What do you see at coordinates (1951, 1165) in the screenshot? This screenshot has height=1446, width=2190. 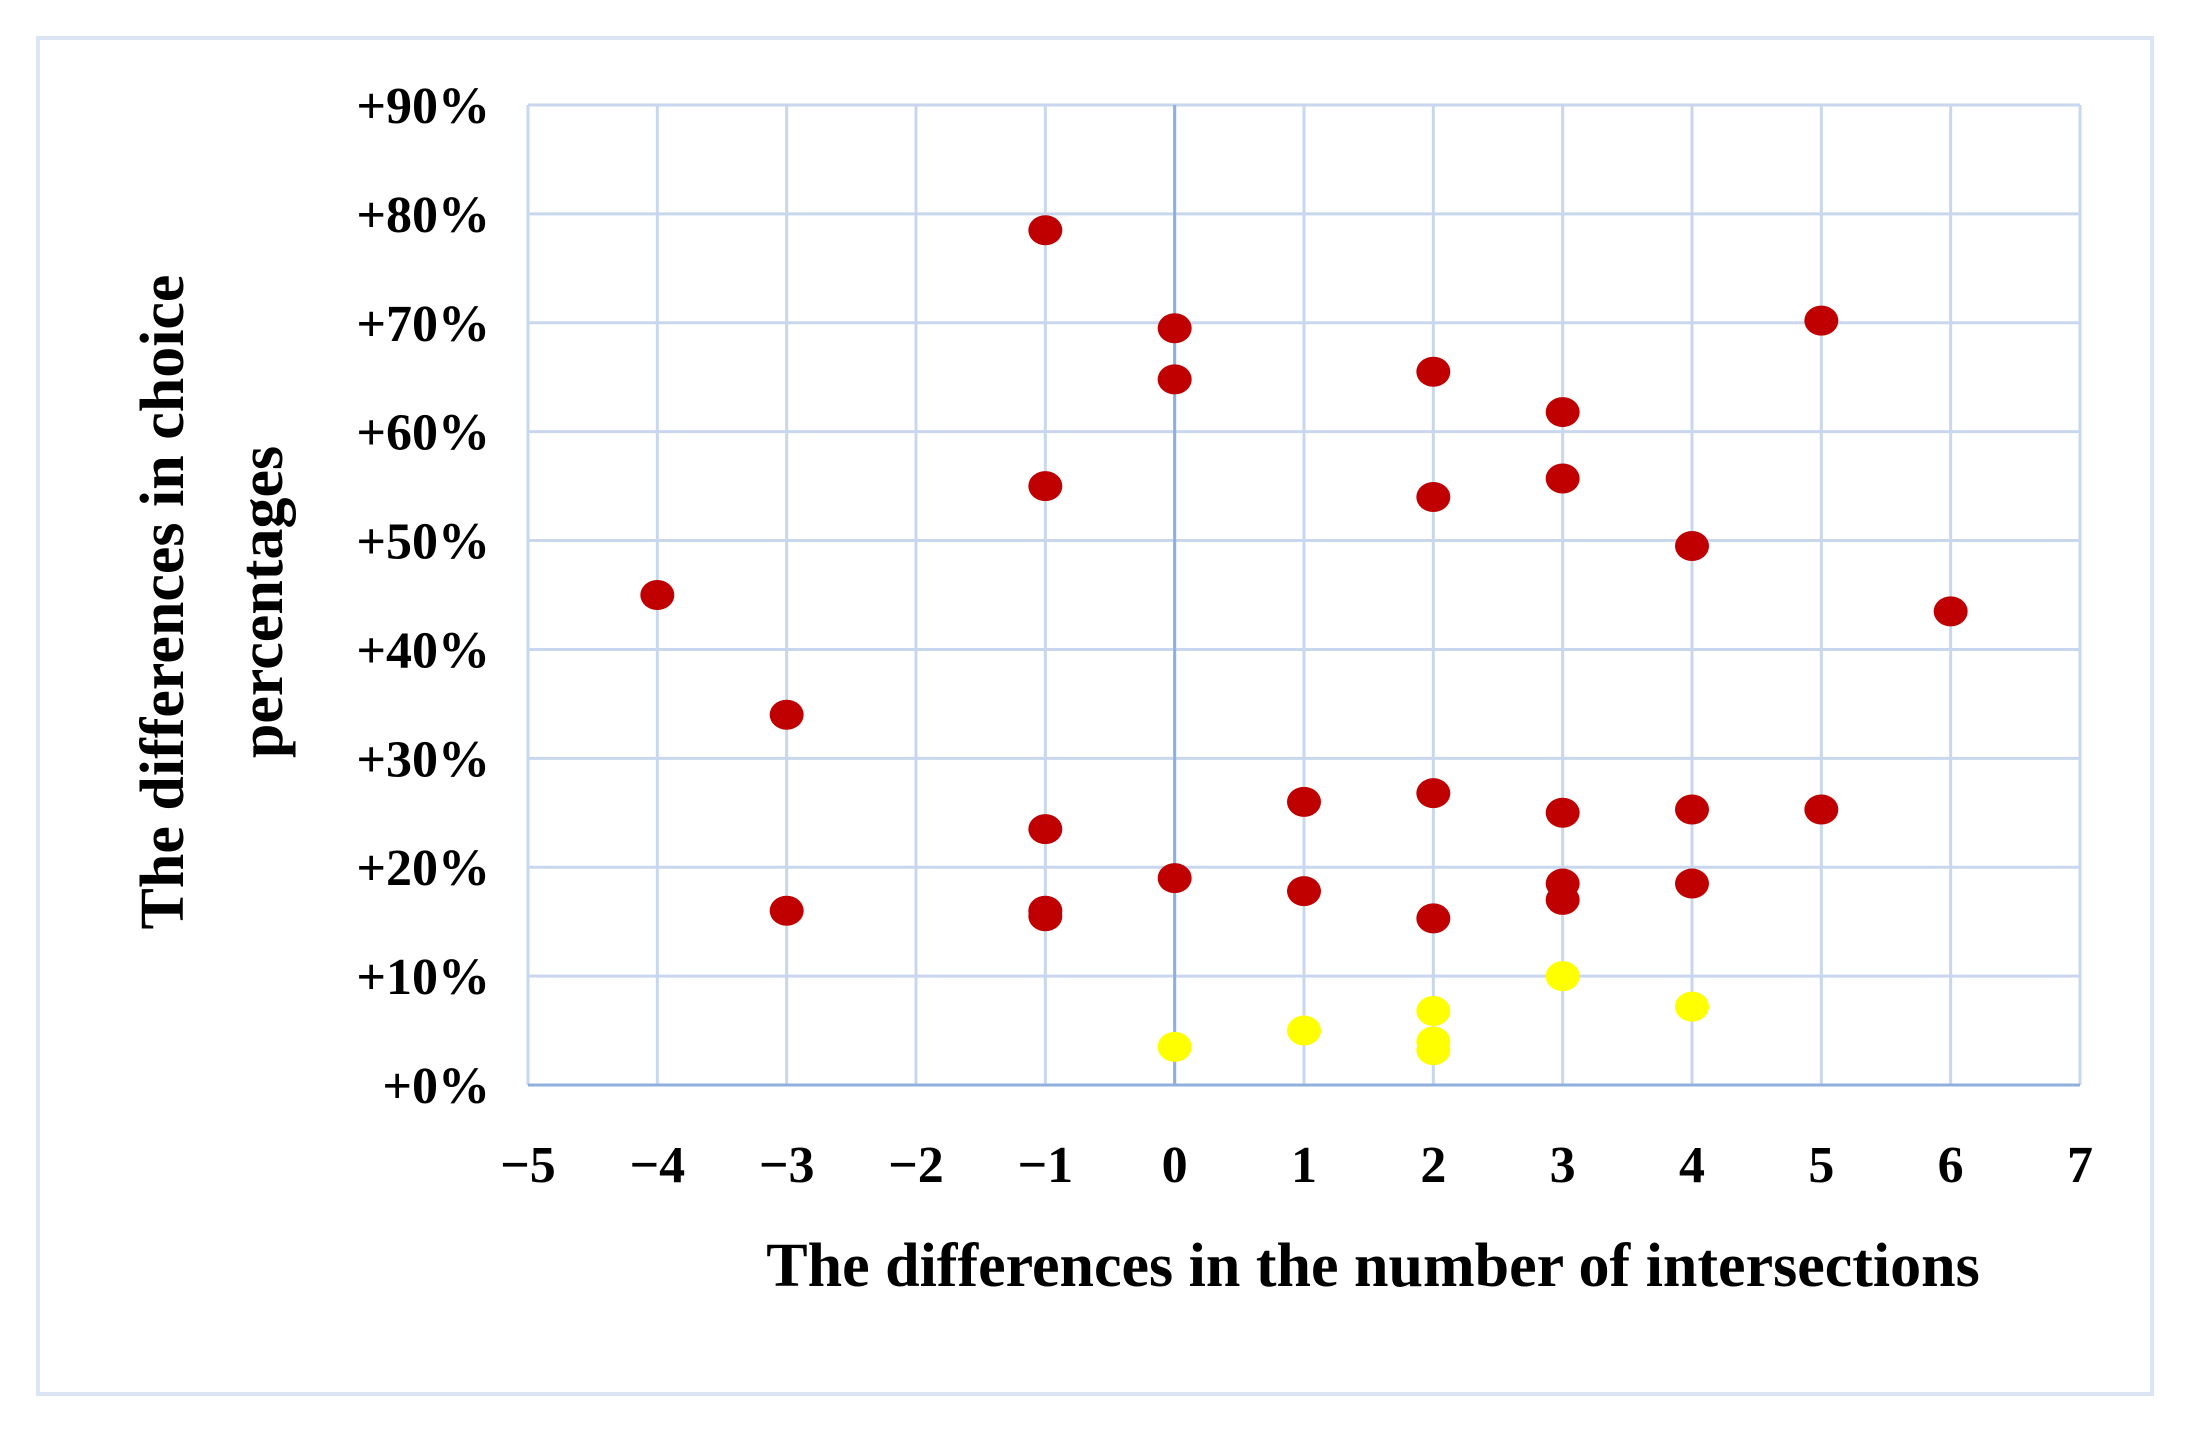 I see `x-tick-label: 6` at bounding box center [1951, 1165].